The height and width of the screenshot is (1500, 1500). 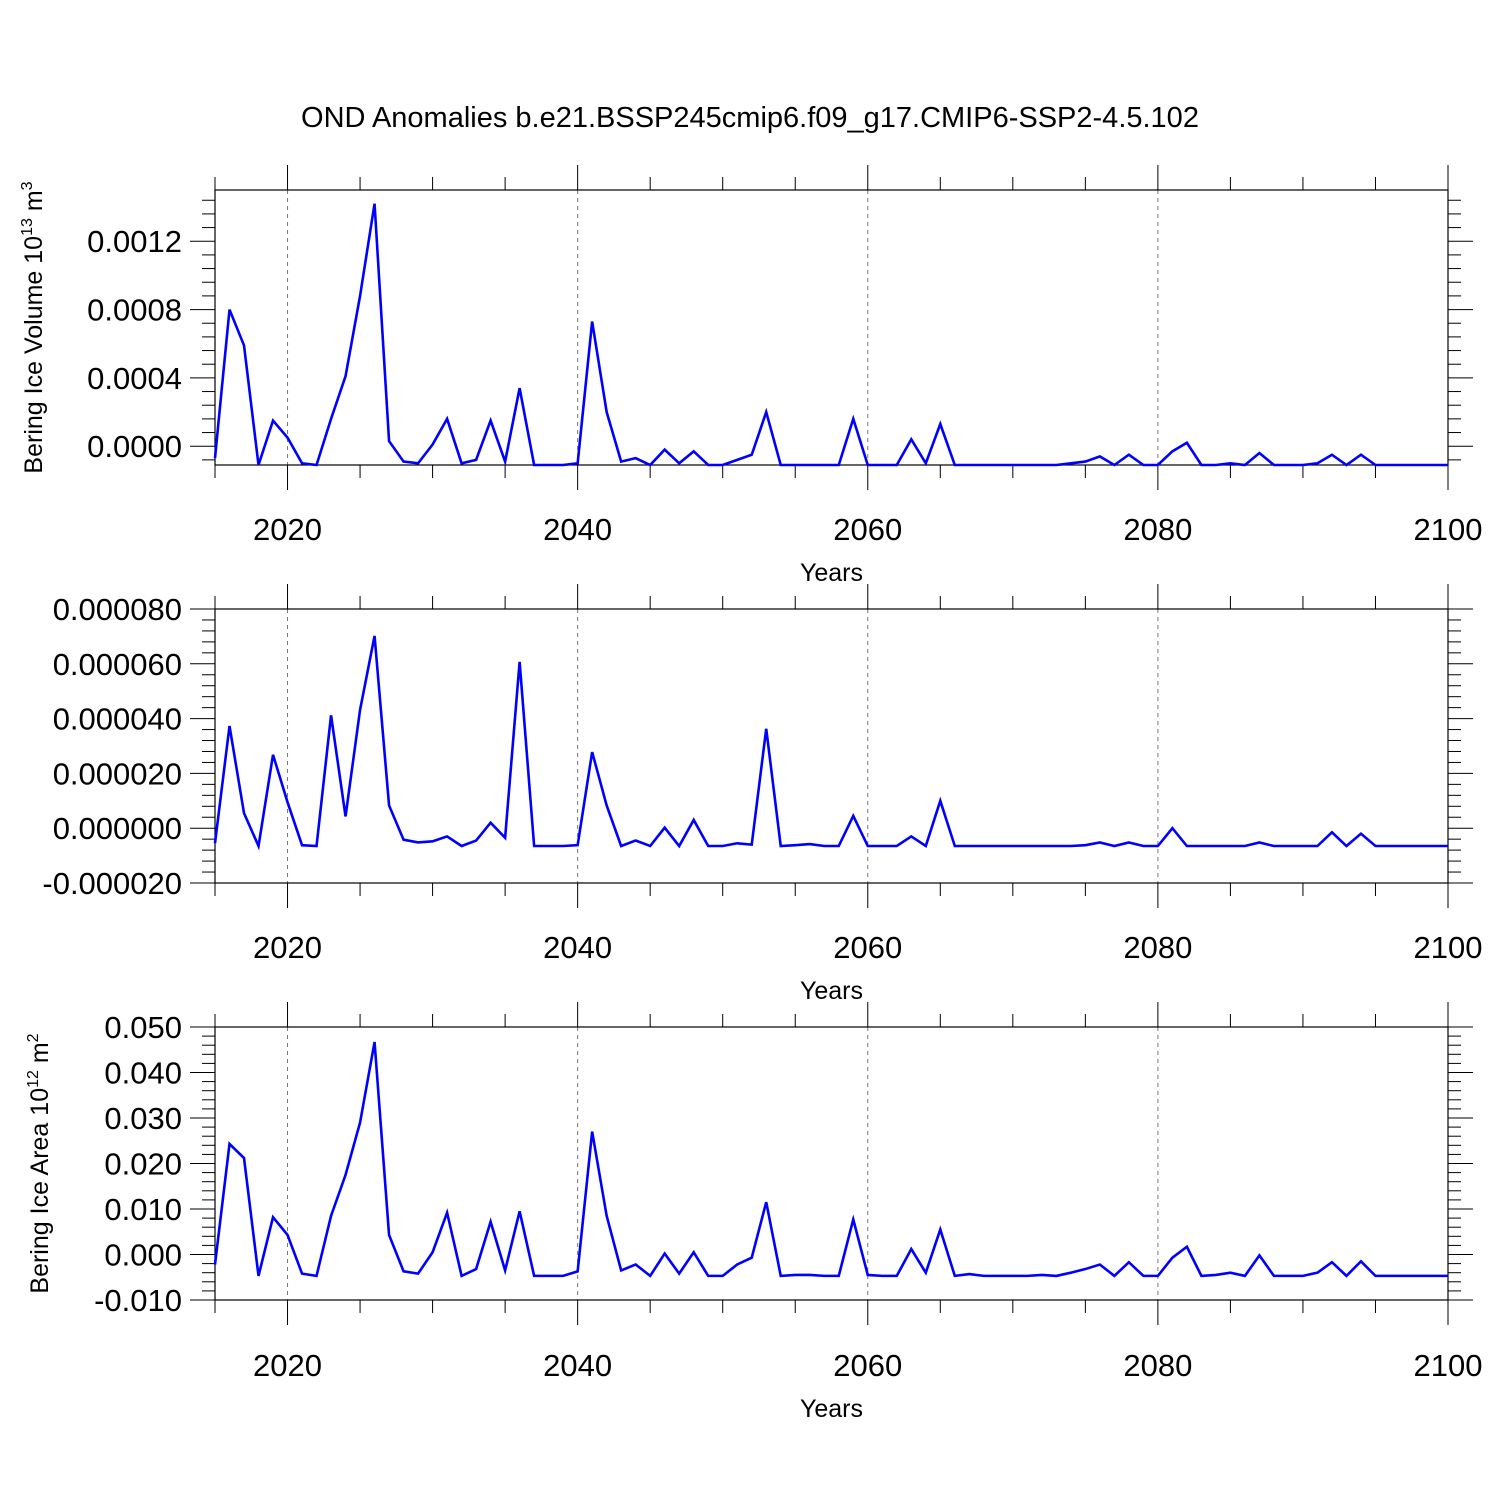 I want to click on y-tick-label: 0.0000, so click(x=134, y=446).